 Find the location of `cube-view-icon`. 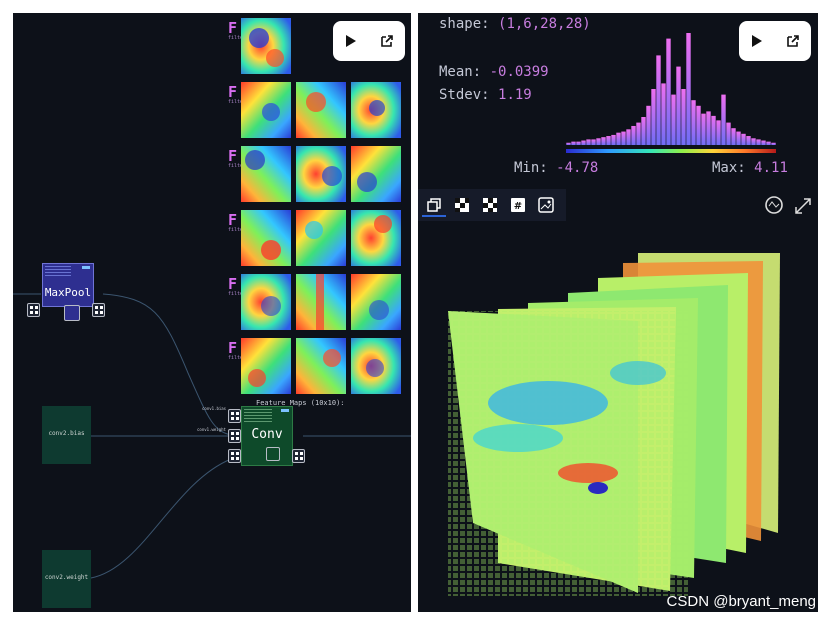

cube-view-icon is located at coordinates (434, 205).